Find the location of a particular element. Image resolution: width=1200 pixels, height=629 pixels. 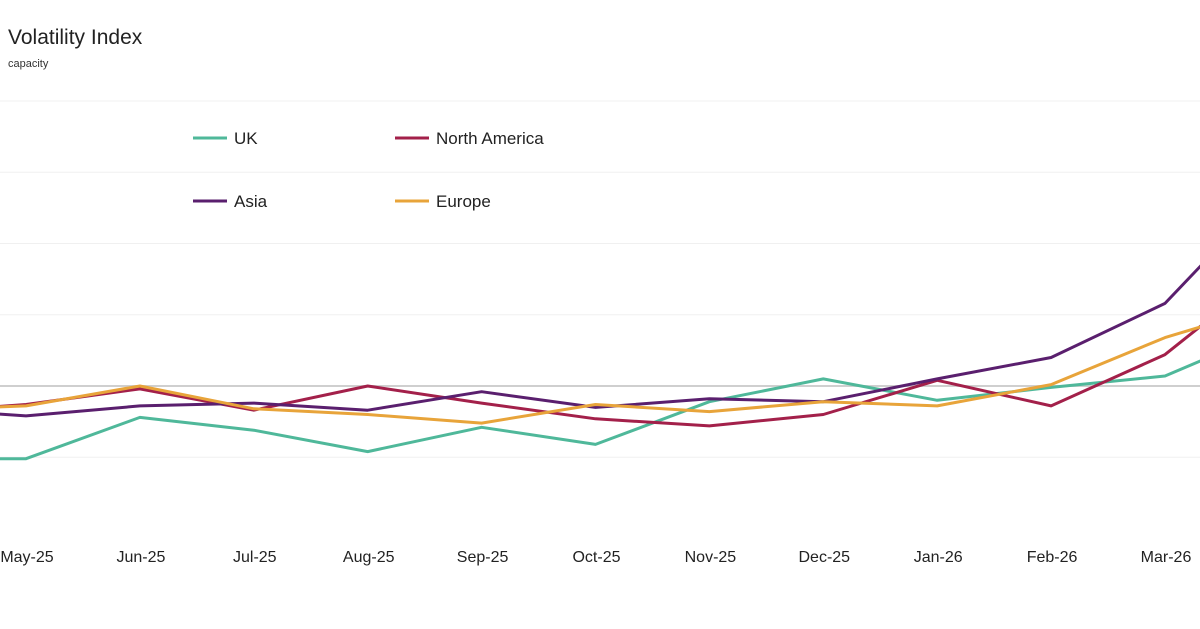

x-tick-label: Jul-25 is located at coordinates (255, 557).